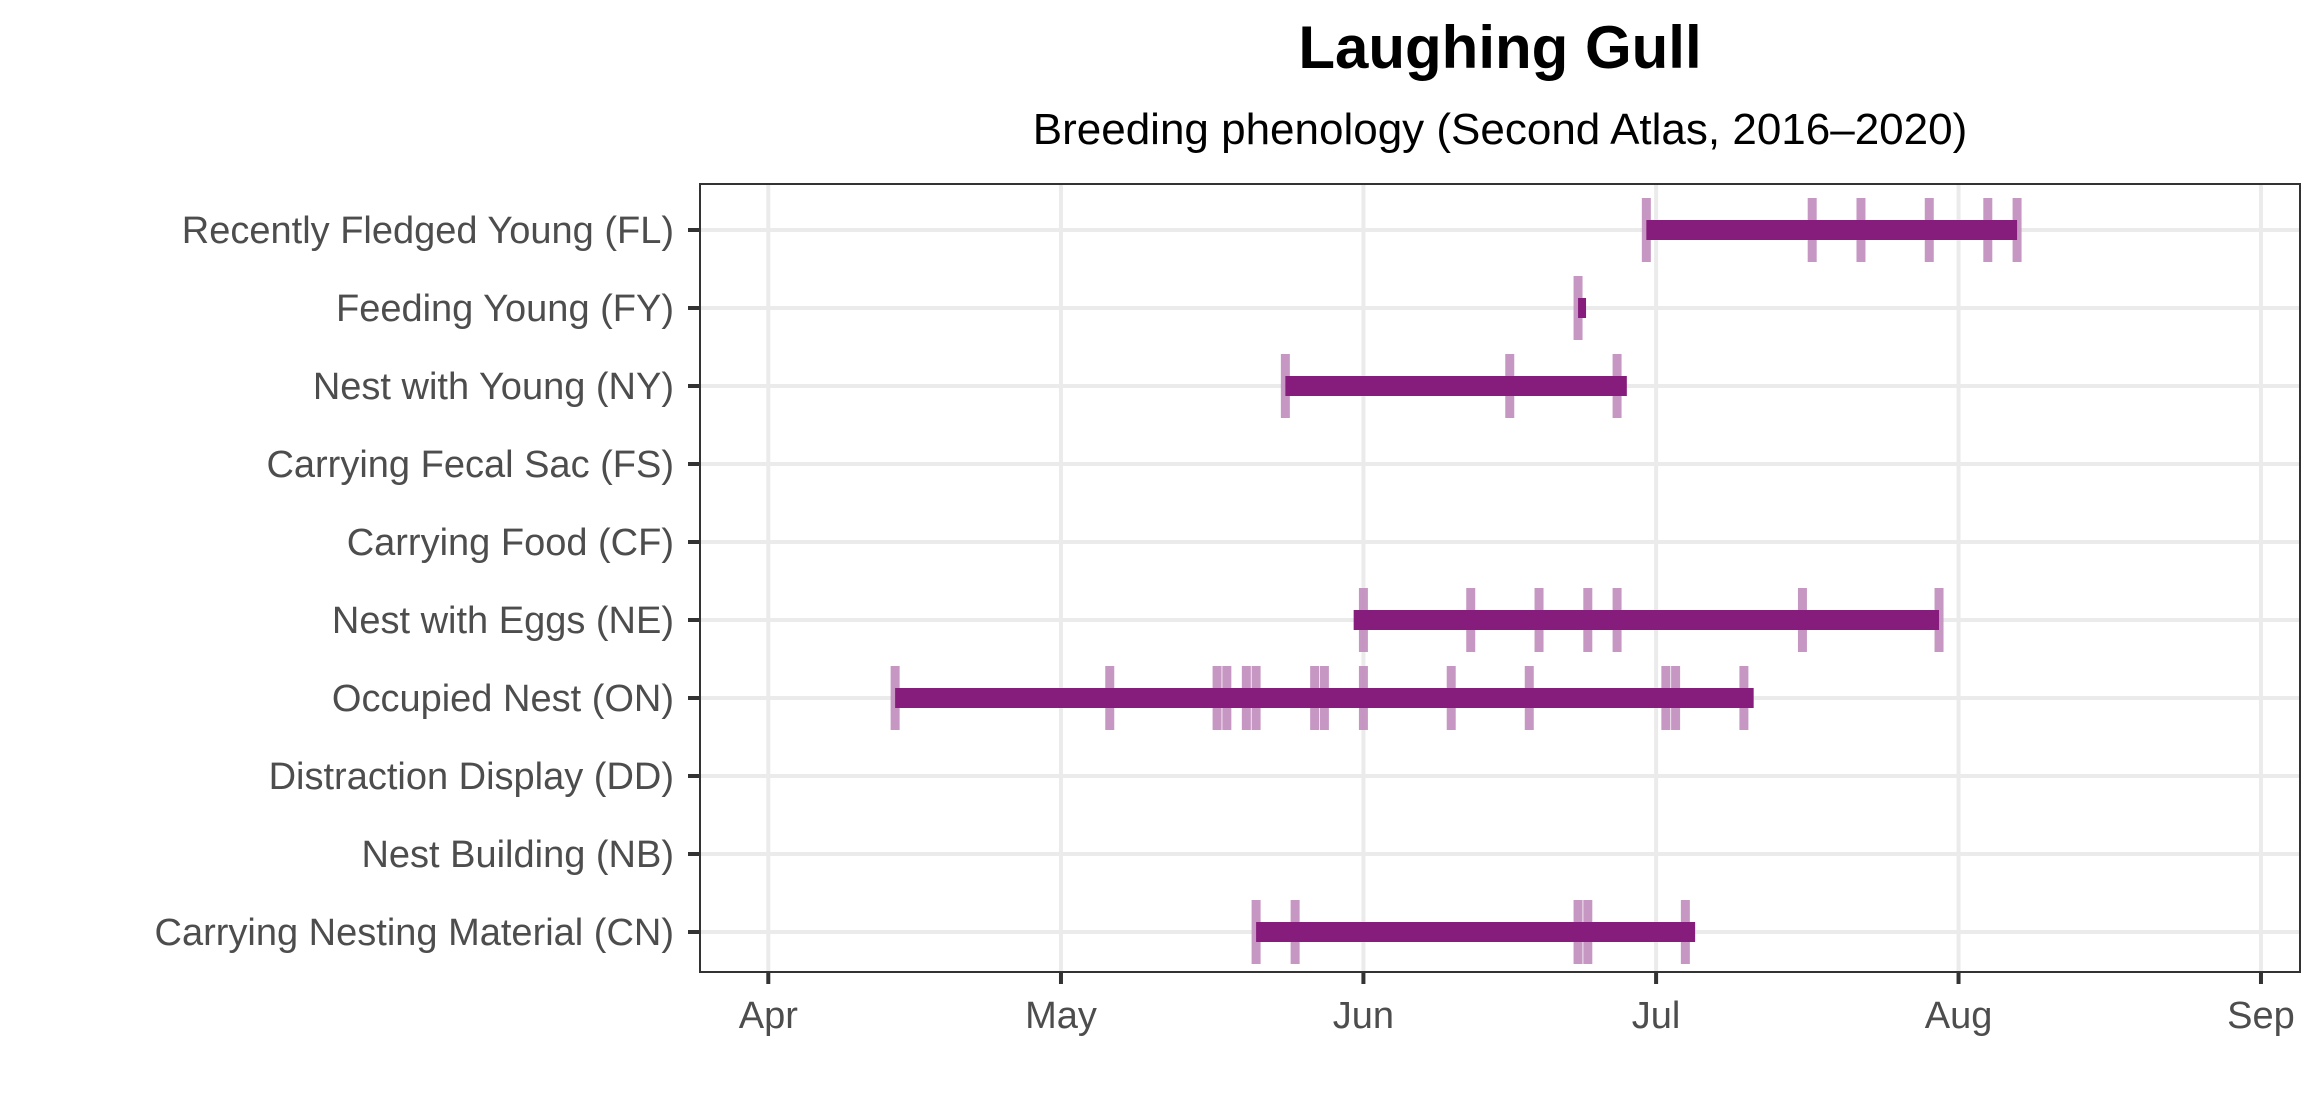 The height and width of the screenshot is (1120, 2320). What do you see at coordinates (503, 699) in the screenshot?
I see `y-tick-label: Occupied Nest (ON)` at bounding box center [503, 699].